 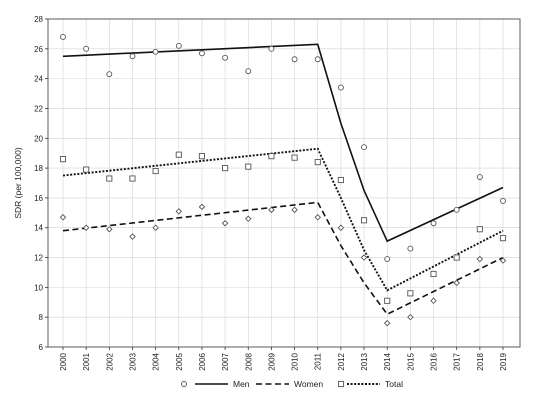 What do you see at coordinates (109, 361) in the screenshot?
I see `x-tick-label: 2002` at bounding box center [109, 361].